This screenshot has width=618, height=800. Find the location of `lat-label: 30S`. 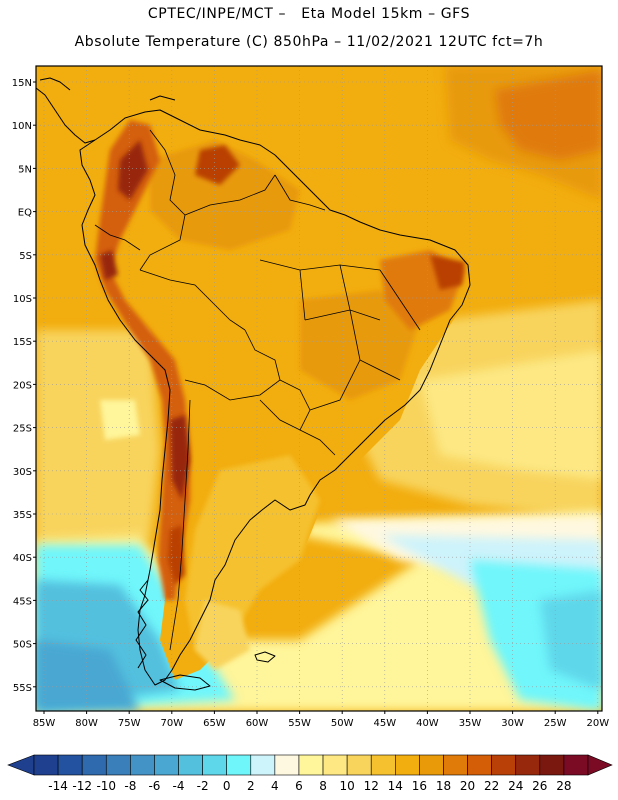

lat-label: 30S is located at coordinates (22, 472).